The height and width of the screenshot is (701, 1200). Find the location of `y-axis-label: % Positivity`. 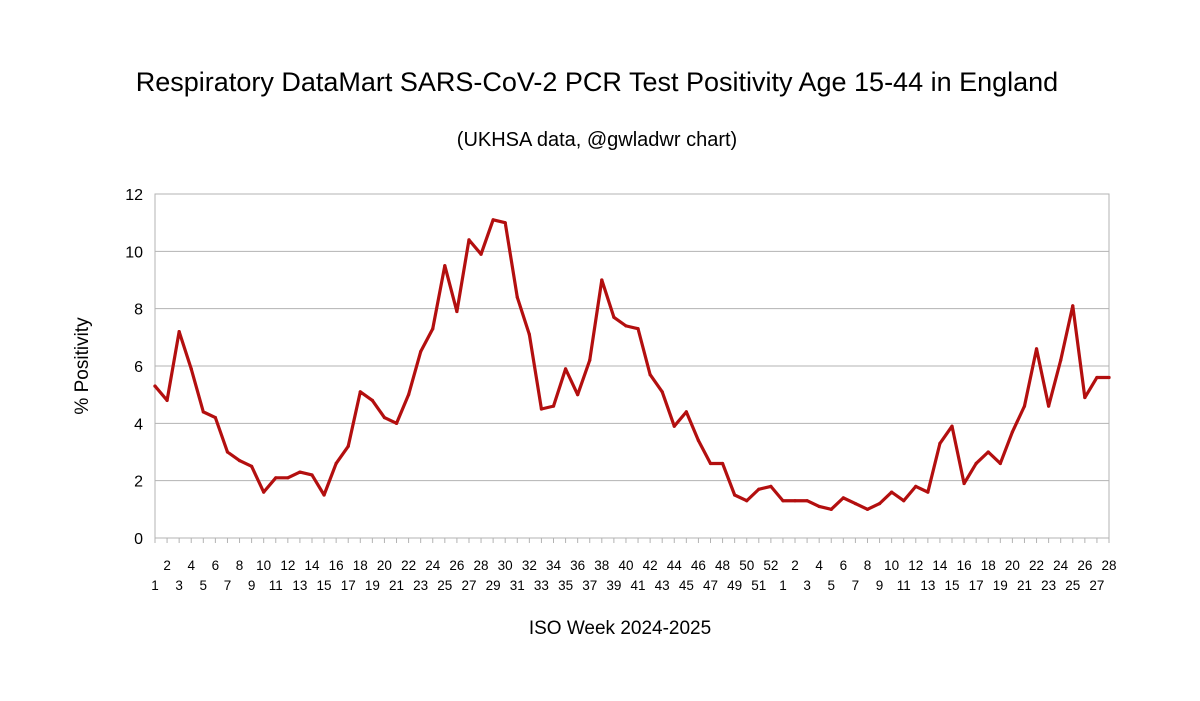

y-axis-label: % Positivity is located at coordinates (82, 366).